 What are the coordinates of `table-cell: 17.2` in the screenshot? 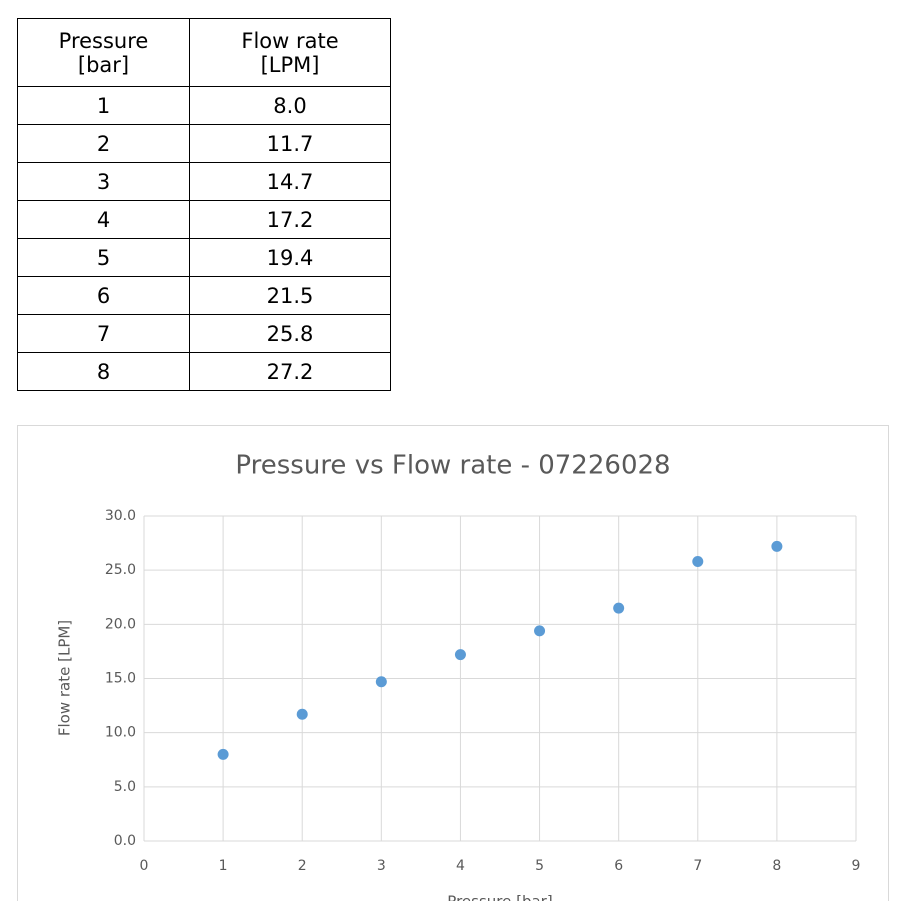 It's located at (290, 219).